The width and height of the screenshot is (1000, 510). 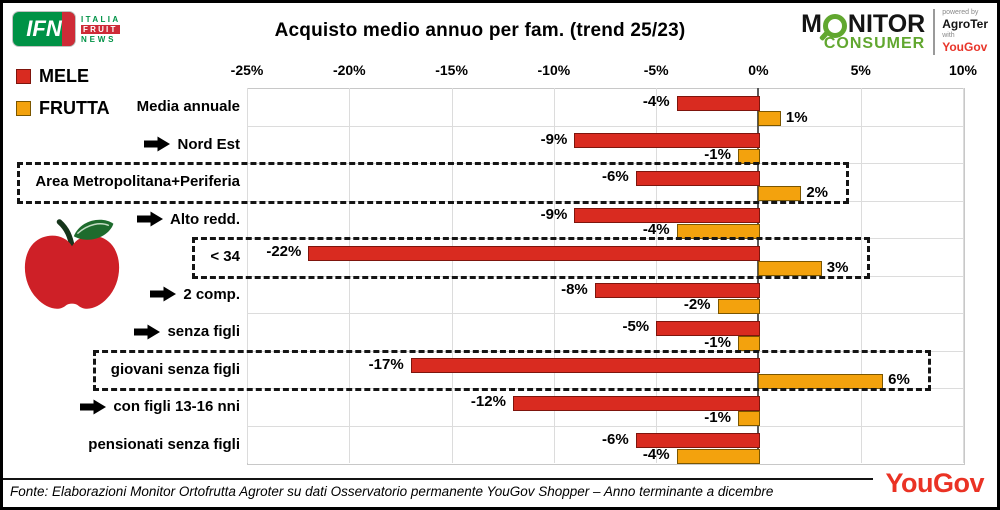 What do you see at coordinates (948, 35) in the screenshot?
I see `with-label: with` at bounding box center [948, 35].